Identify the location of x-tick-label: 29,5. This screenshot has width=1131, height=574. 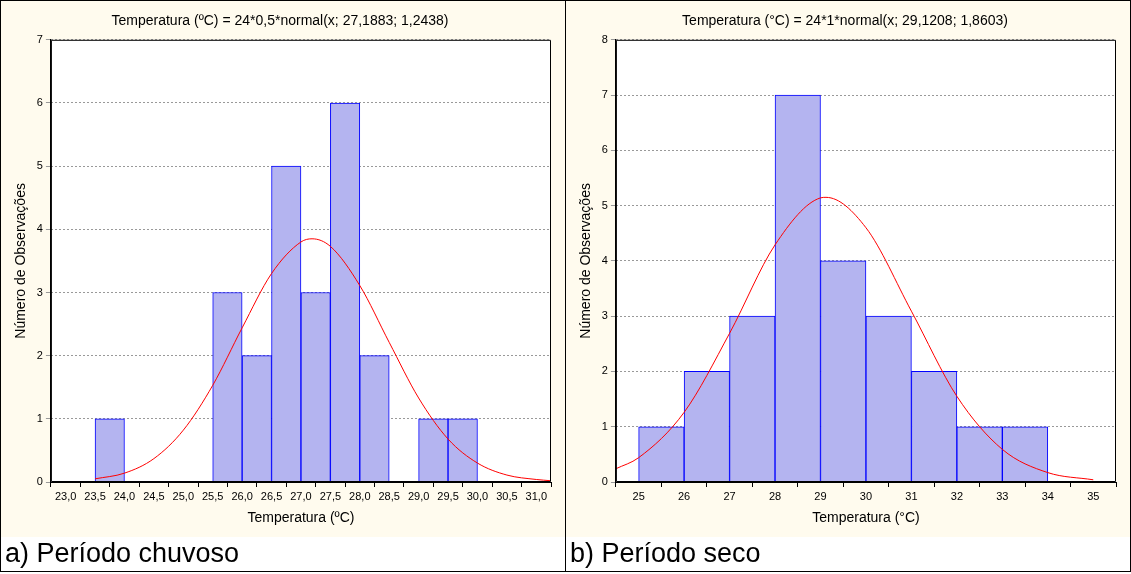
(448, 495).